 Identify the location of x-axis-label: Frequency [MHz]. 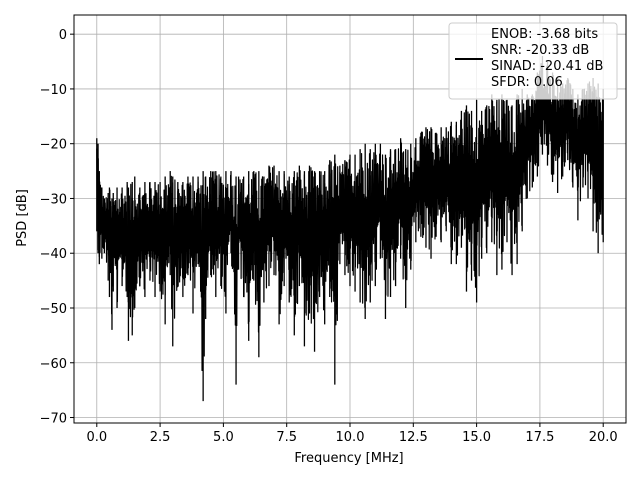
(348, 458).